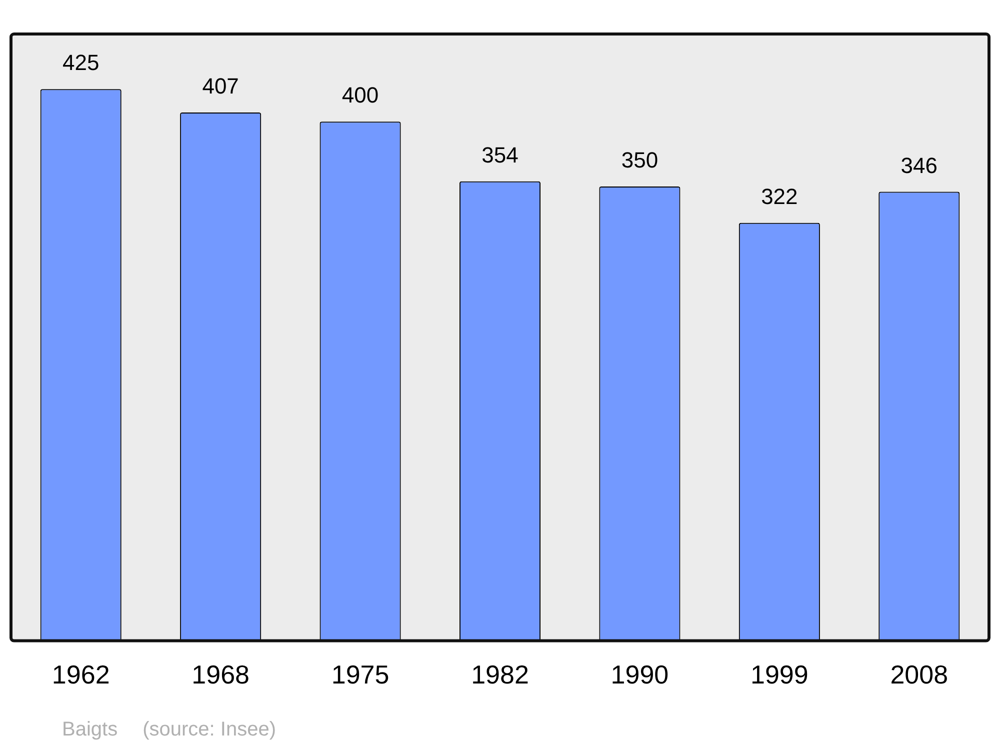  Describe the element at coordinates (81, 63) in the screenshot. I see `data-label: 425` at that location.